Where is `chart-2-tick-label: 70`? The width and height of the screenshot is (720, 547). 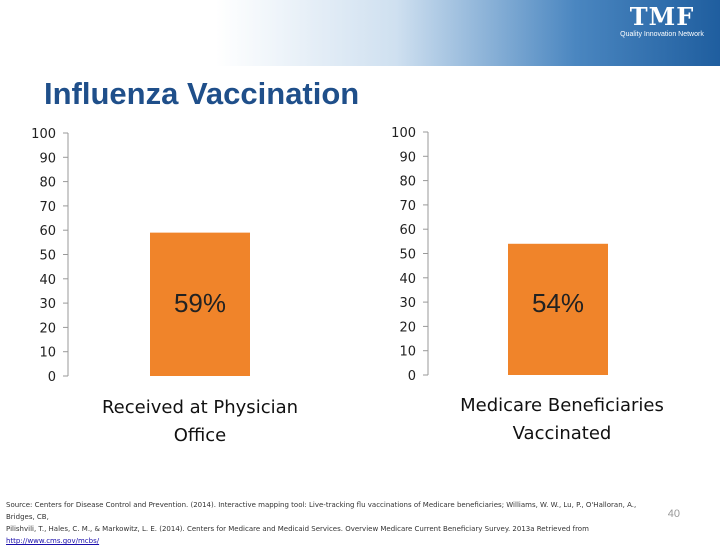 chart-2-tick-label: 70 is located at coordinates (407, 206).